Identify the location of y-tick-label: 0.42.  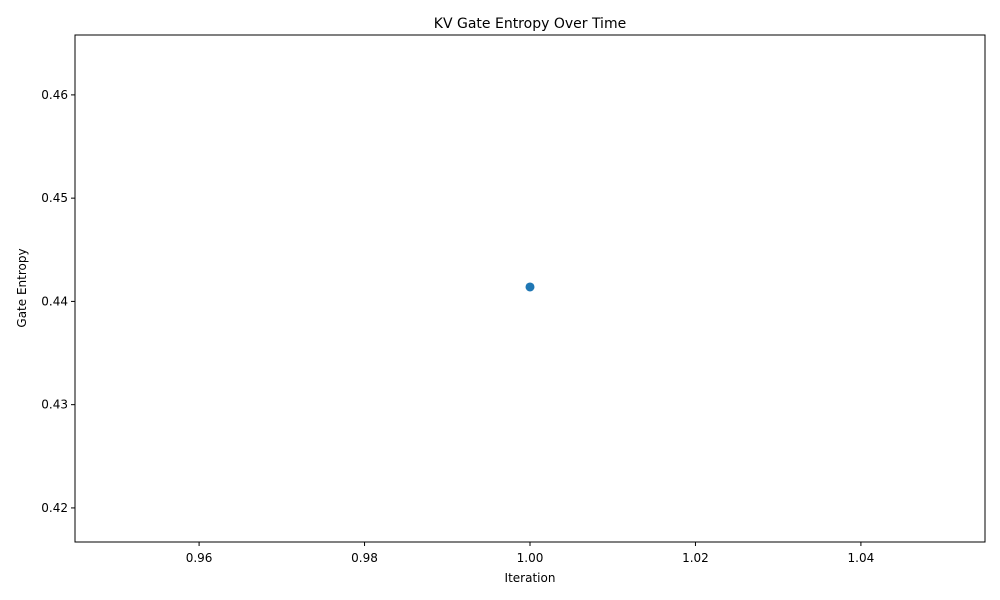
(54, 508).